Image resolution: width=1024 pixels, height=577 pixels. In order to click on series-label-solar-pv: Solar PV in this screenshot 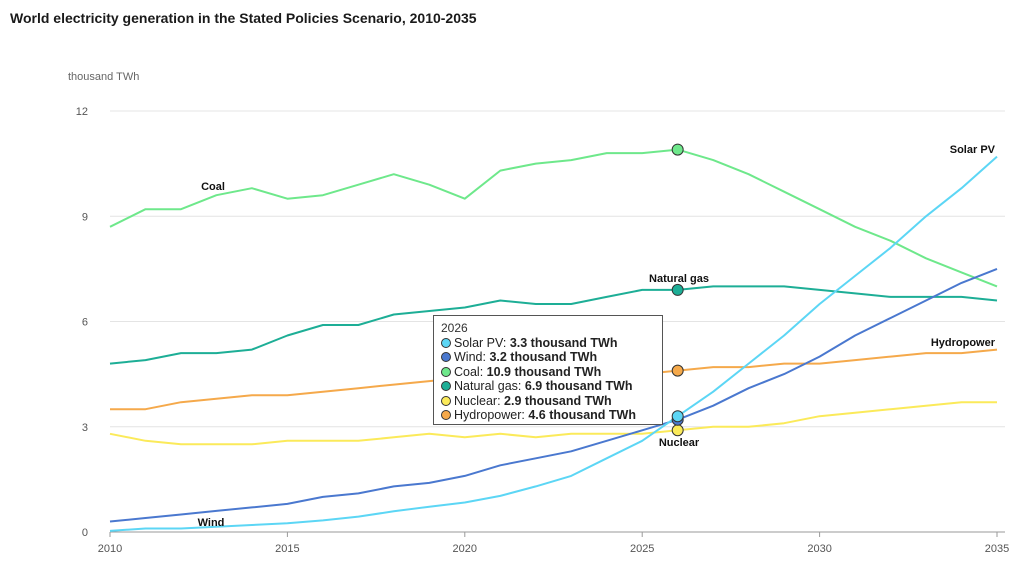, I will do `click(973, 150)`.